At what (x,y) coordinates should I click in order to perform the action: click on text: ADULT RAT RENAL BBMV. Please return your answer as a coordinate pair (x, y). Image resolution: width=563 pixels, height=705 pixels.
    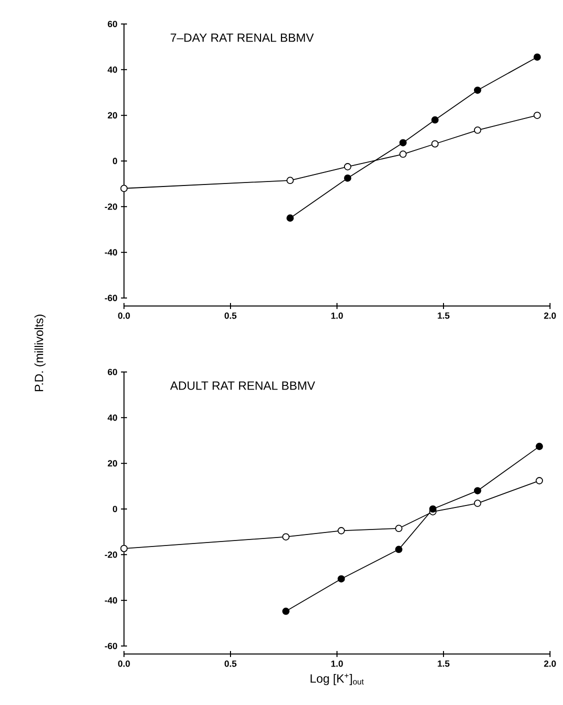
    Looking at the image, I should click on (243, 386).